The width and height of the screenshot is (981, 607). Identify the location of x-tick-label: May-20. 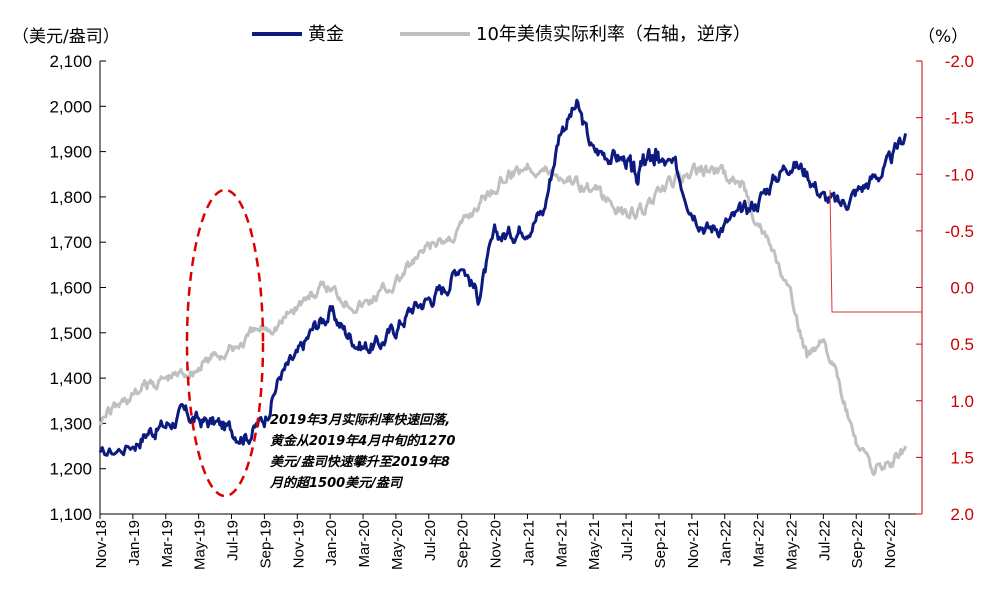
(397, 545).